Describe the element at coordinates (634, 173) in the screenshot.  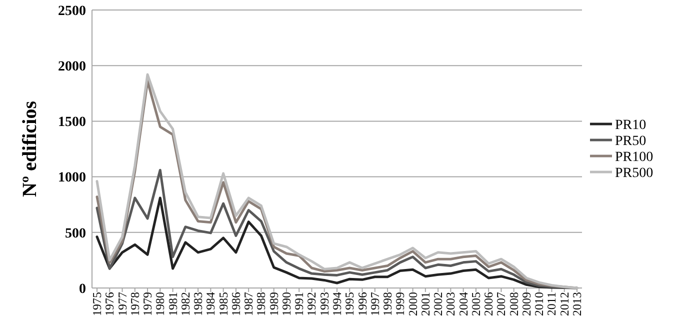
I see `legend-label: PR500` at that location.